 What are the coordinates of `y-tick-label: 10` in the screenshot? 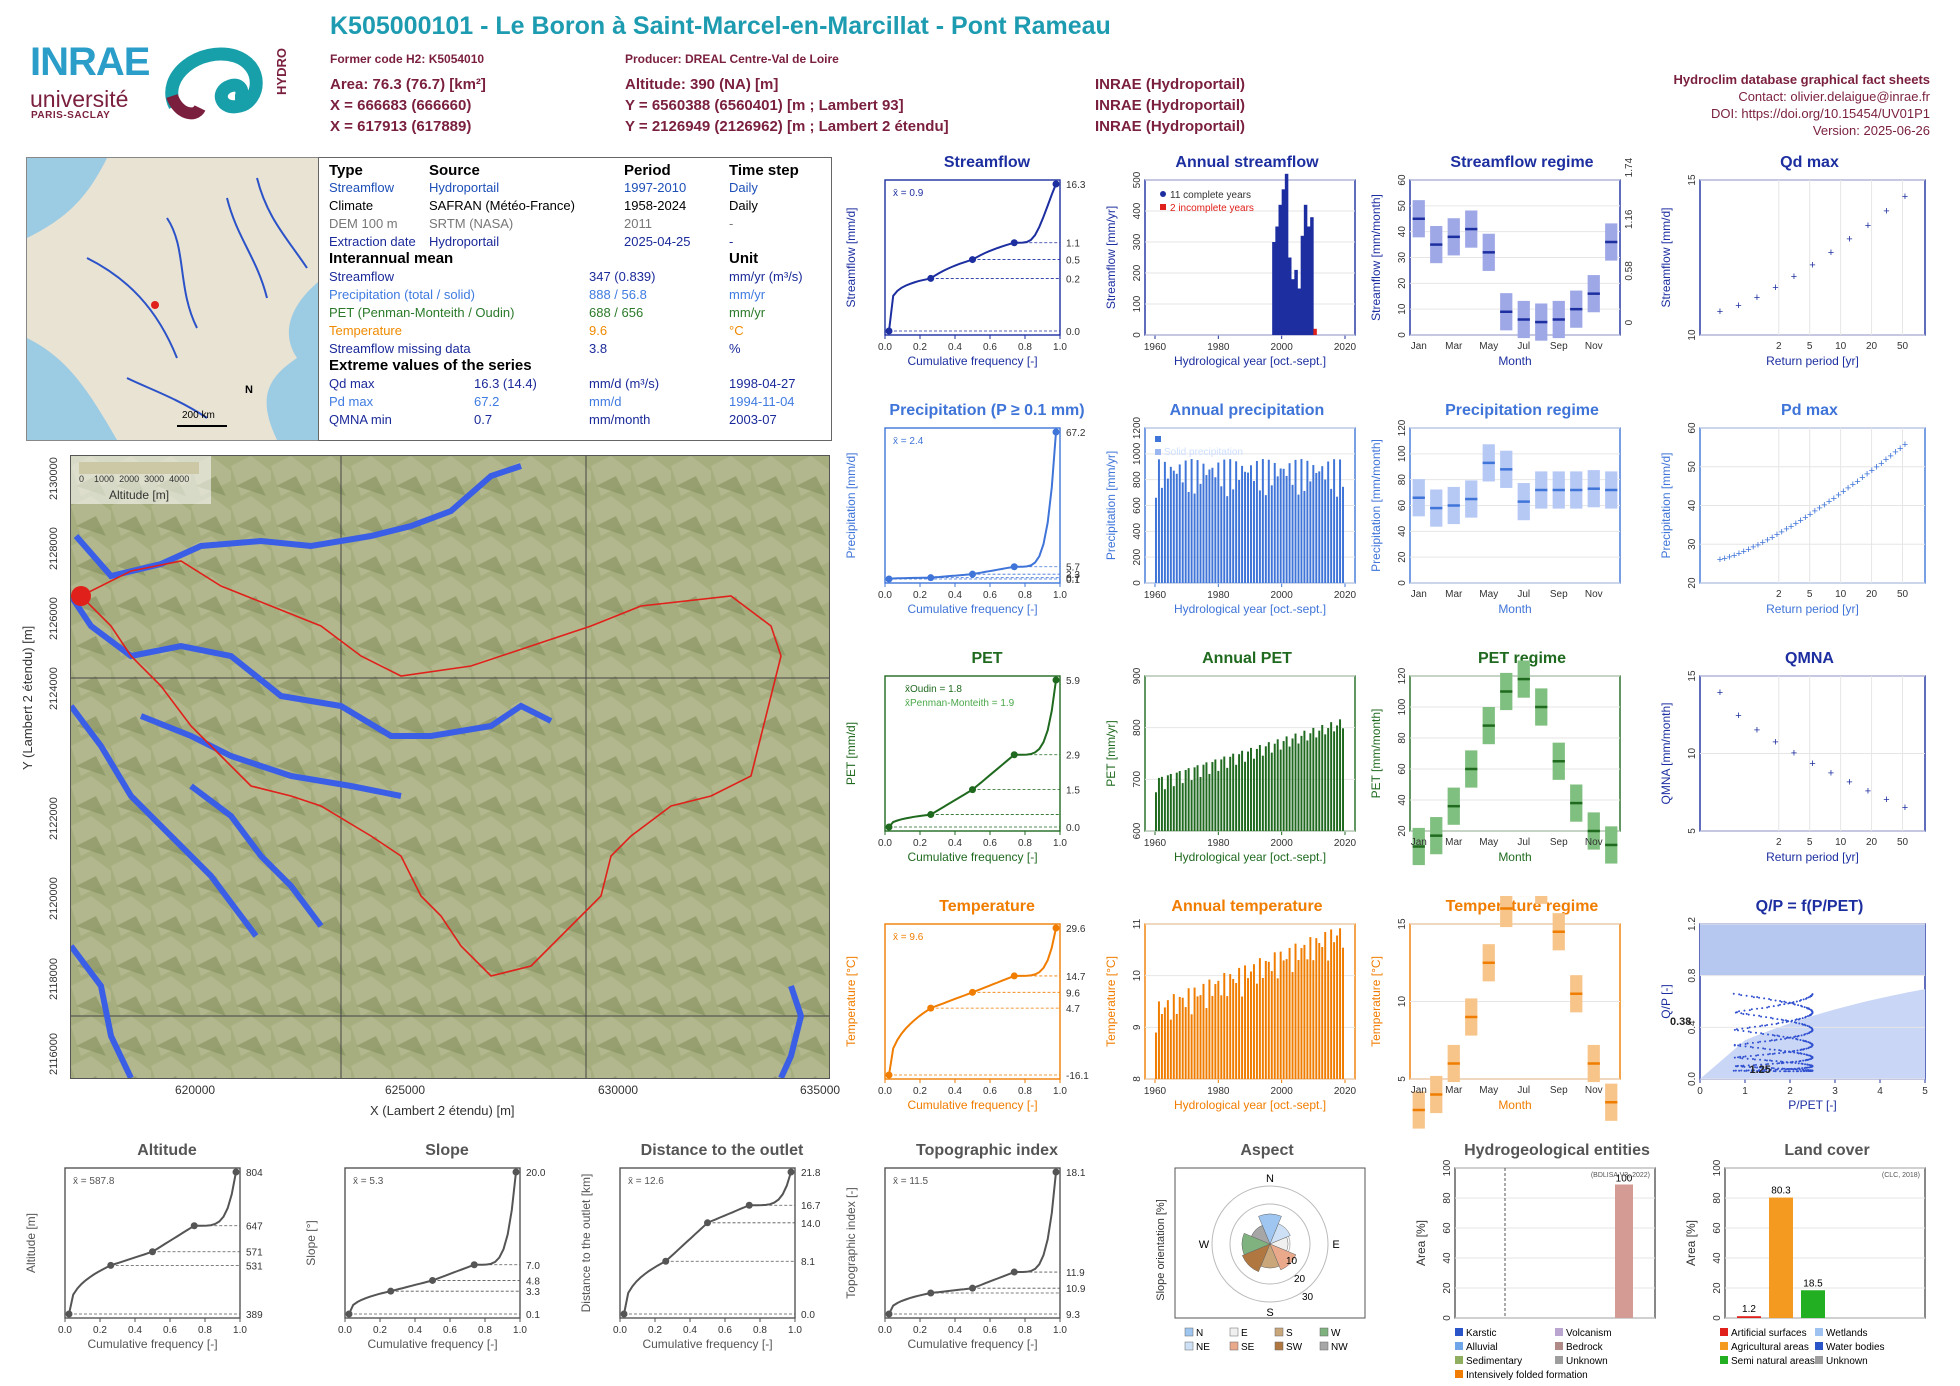 It's located at (1692, 335).